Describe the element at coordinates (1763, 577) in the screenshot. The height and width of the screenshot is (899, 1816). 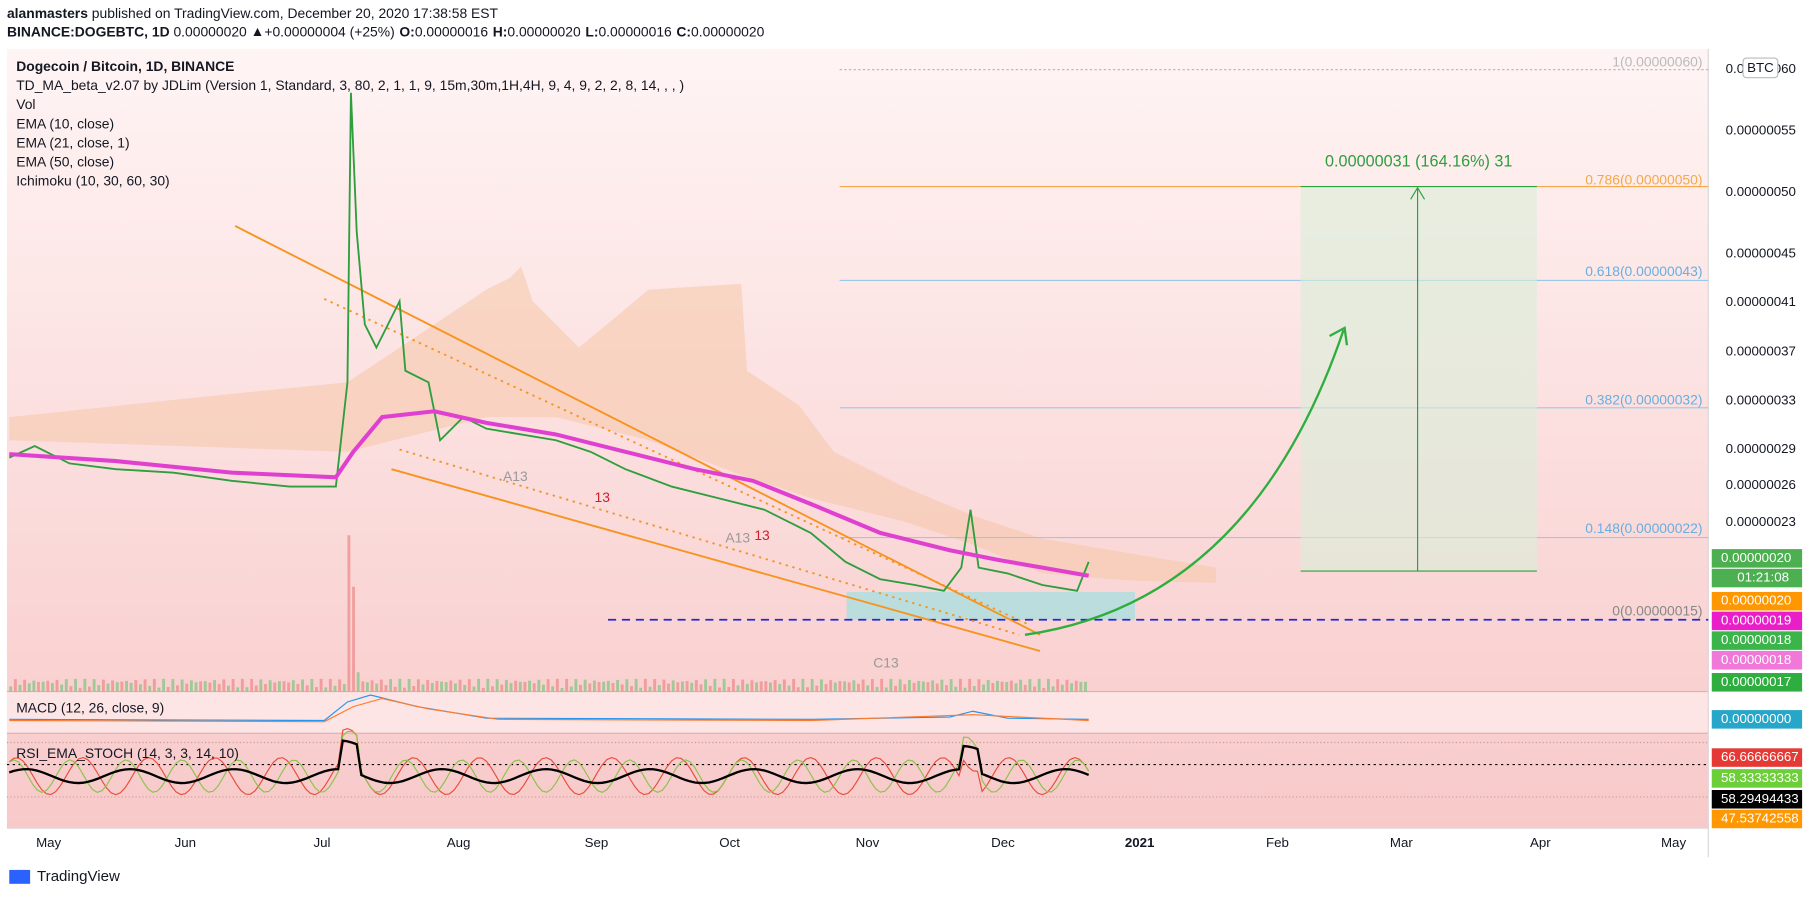
I see `price-tag: 01:21:08` at that location.